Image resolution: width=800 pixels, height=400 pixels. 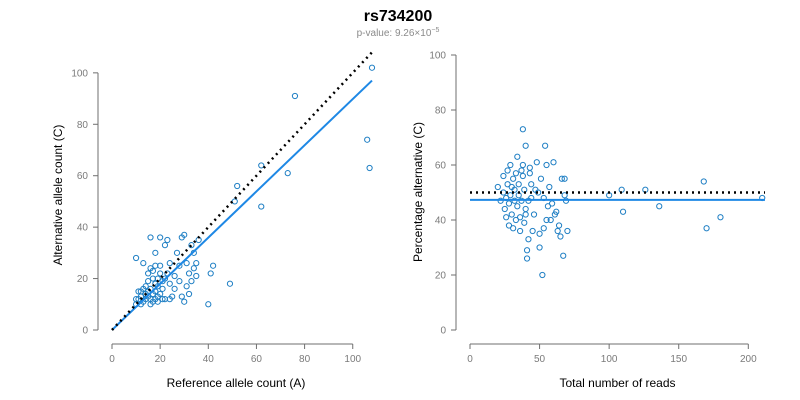 I want to click on y-tick-label: 20, so click(x=441, y=276).